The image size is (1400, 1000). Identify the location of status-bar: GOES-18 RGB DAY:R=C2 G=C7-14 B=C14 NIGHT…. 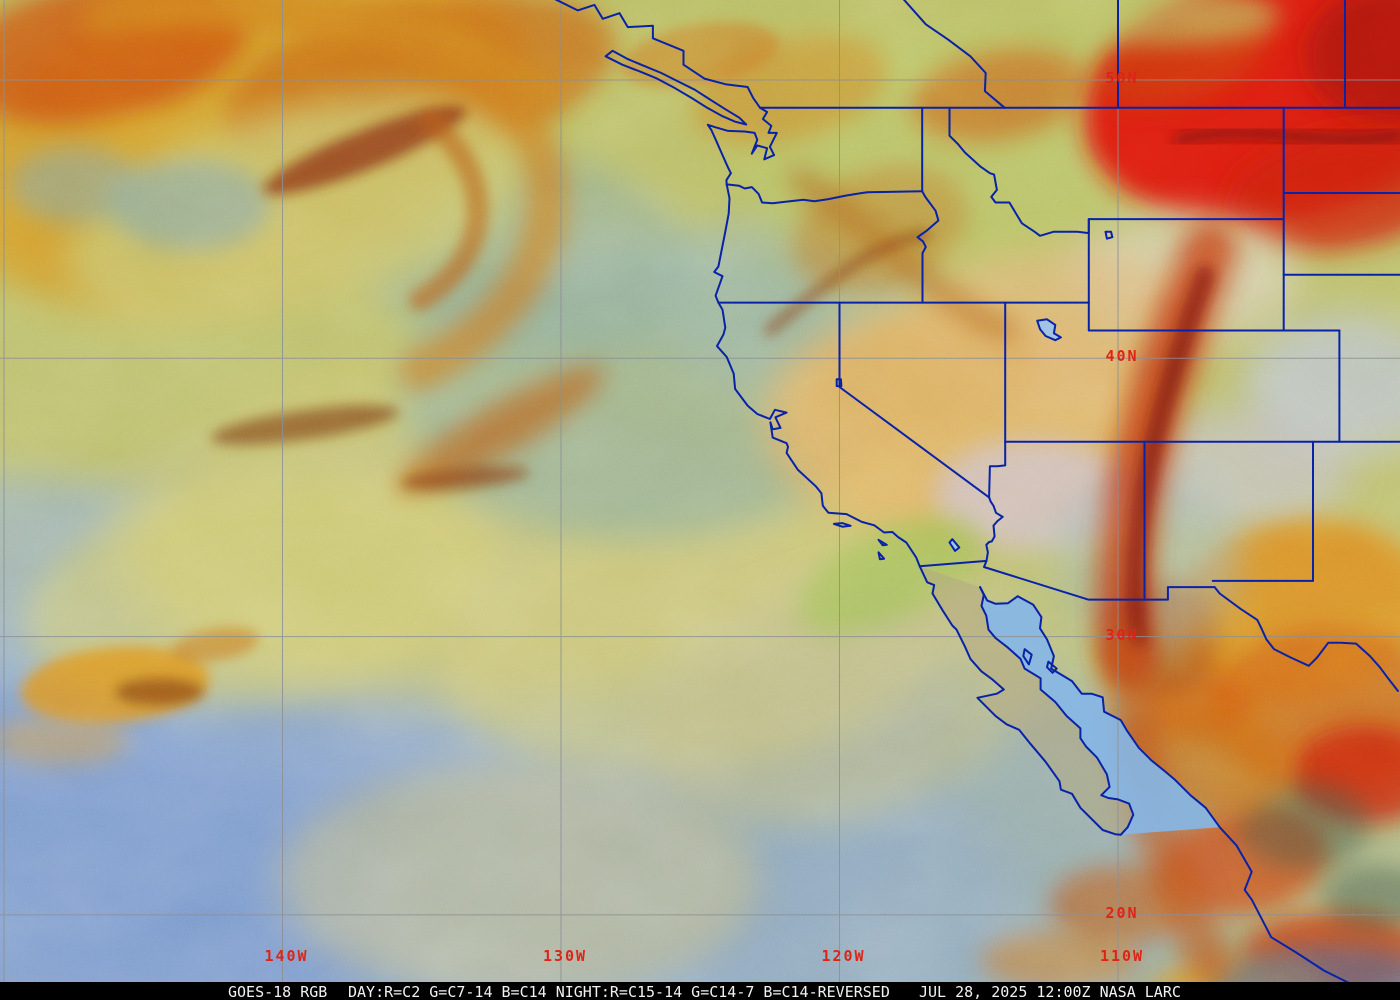
(700, 991).